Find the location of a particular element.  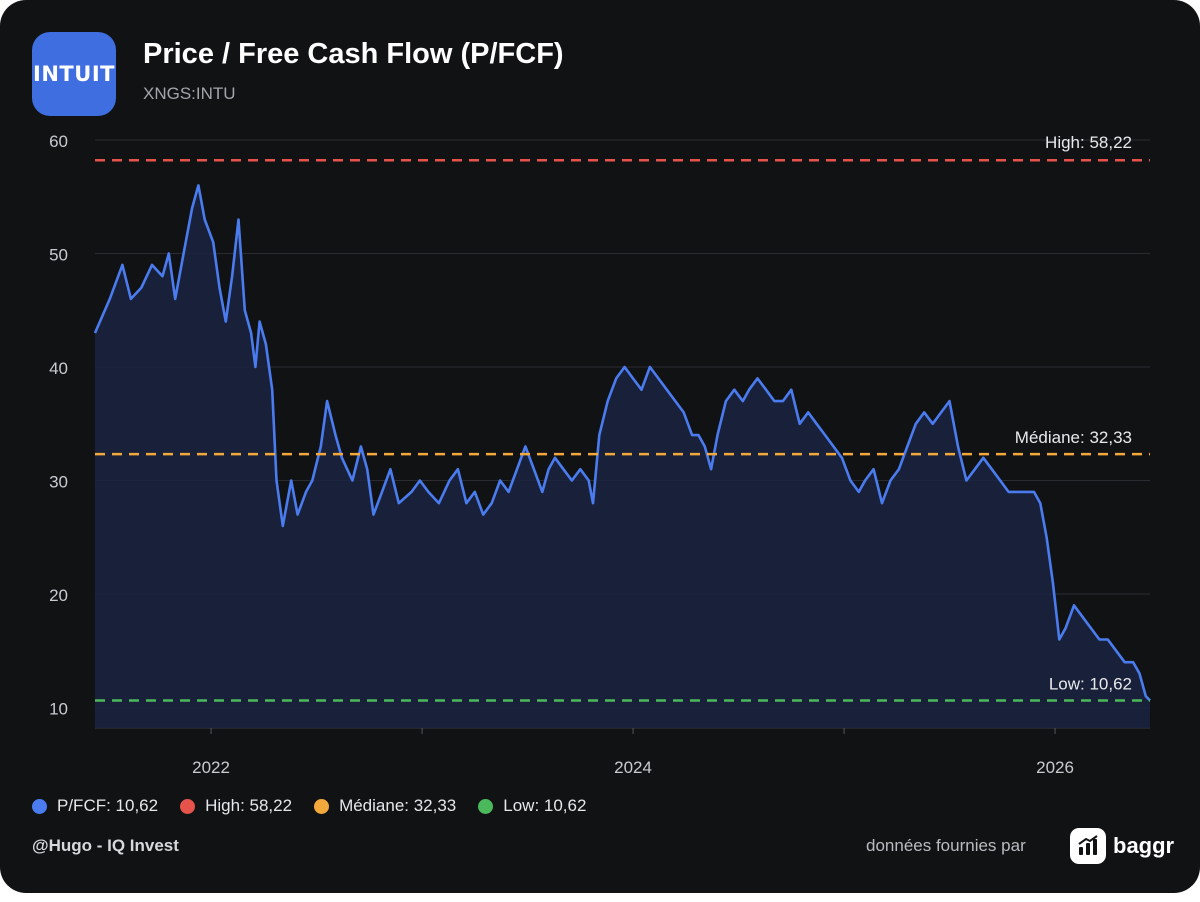

intuit-logo: INTUIT is located at coordinates (74, 74).